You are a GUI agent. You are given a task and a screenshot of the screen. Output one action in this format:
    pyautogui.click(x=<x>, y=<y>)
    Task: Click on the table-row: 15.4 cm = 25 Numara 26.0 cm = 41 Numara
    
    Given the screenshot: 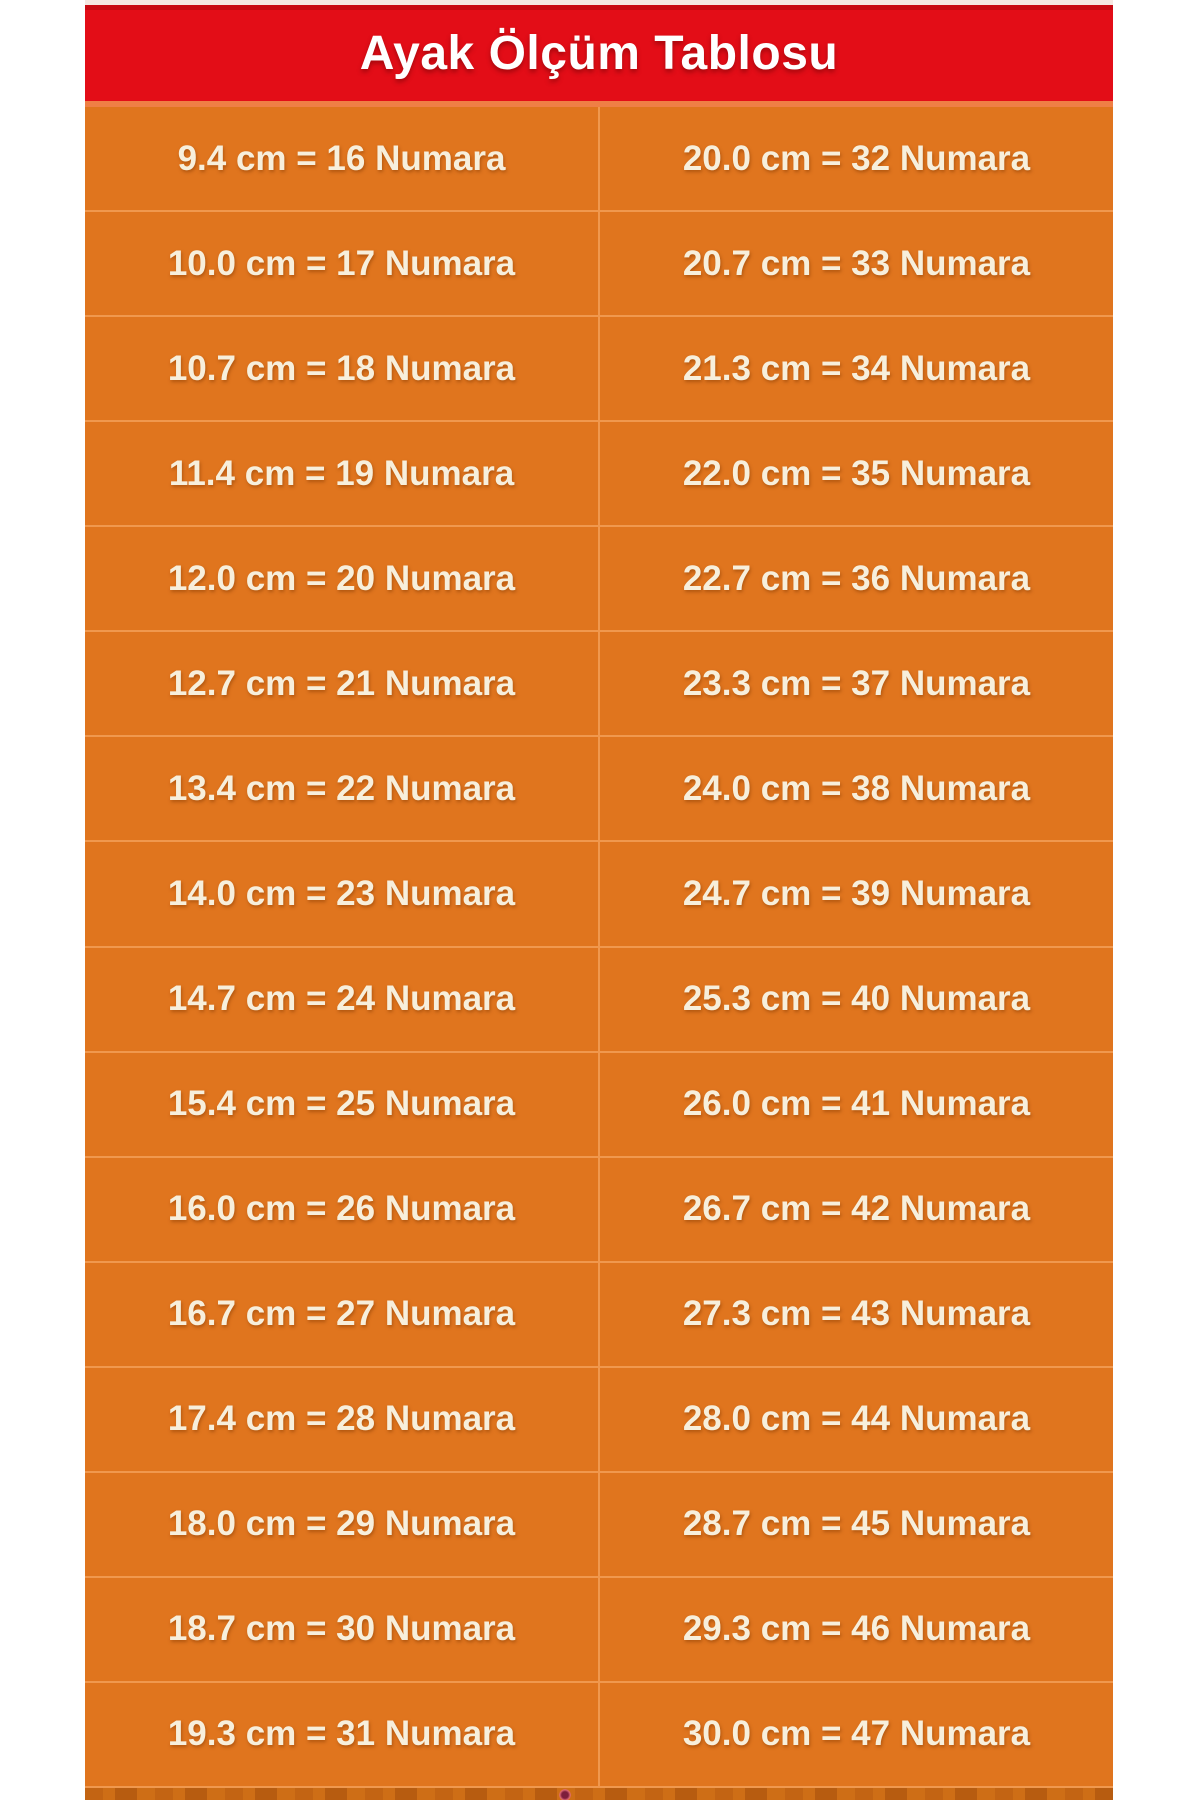 What is the action you would take?
    pyautogui.click(x=599, y=1103)
    